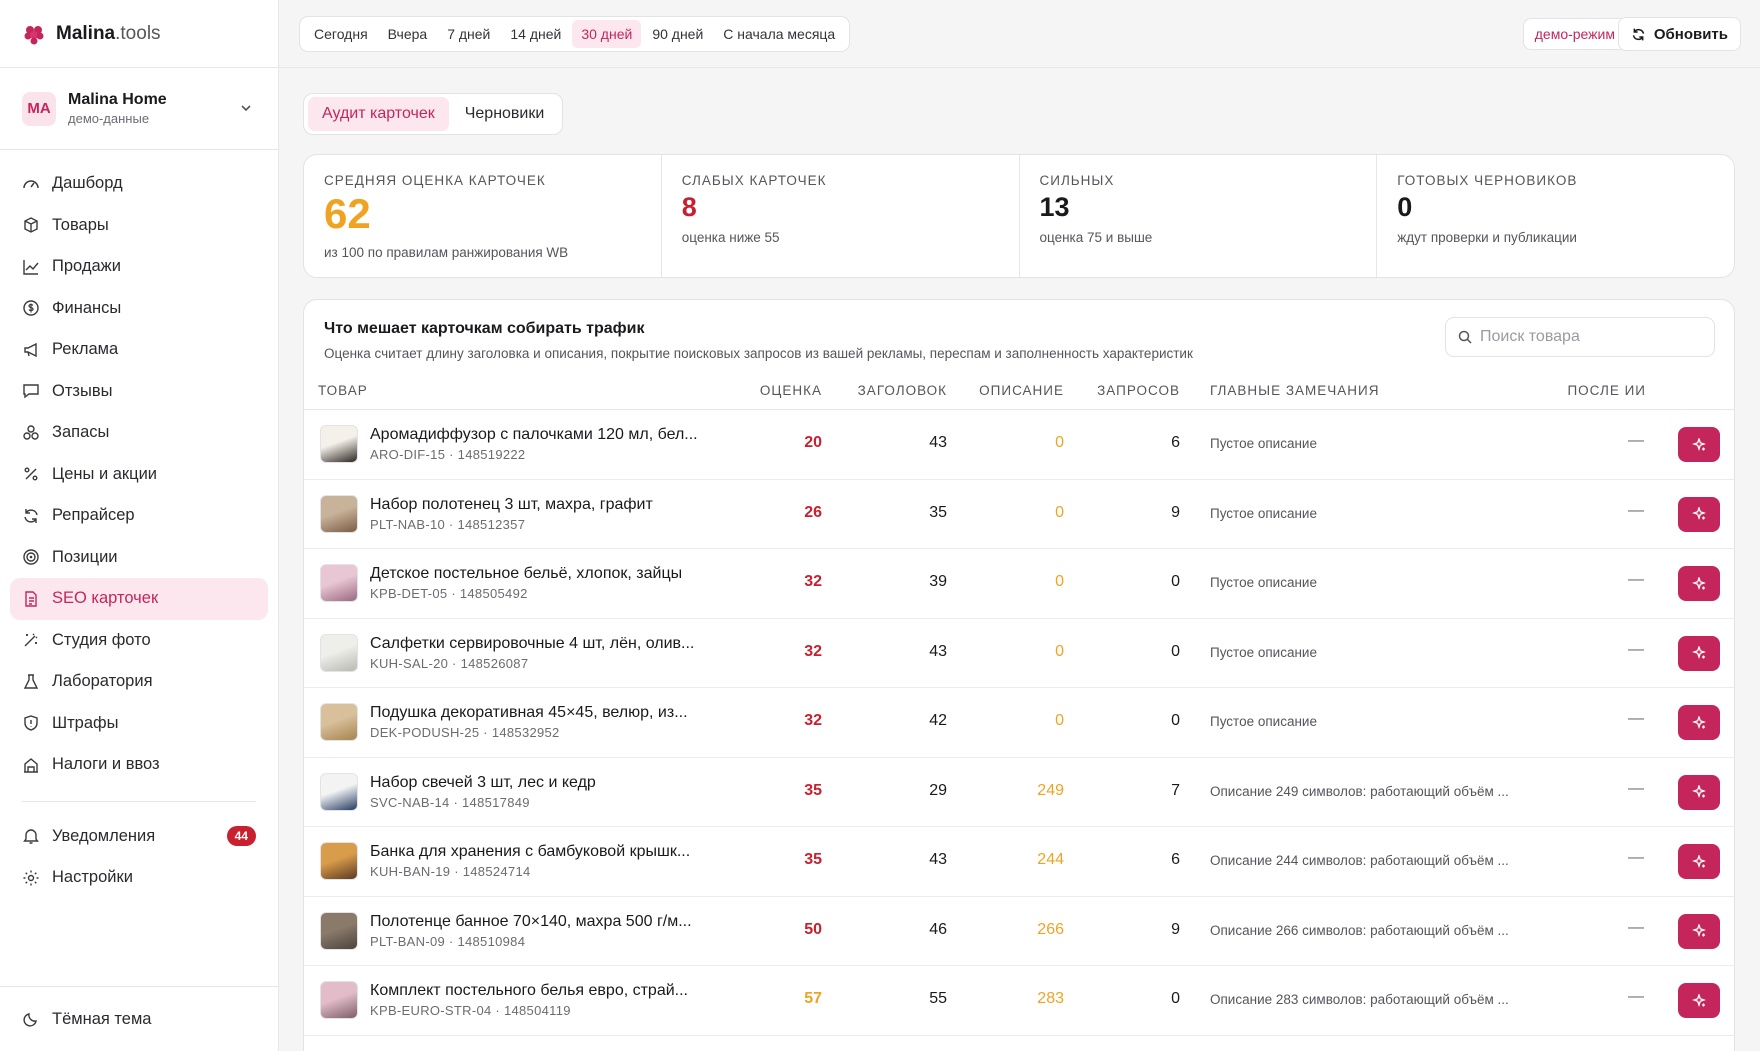 This screenshot has height=1051, width=1760. I want to click on target-icon, so click(31, 557).